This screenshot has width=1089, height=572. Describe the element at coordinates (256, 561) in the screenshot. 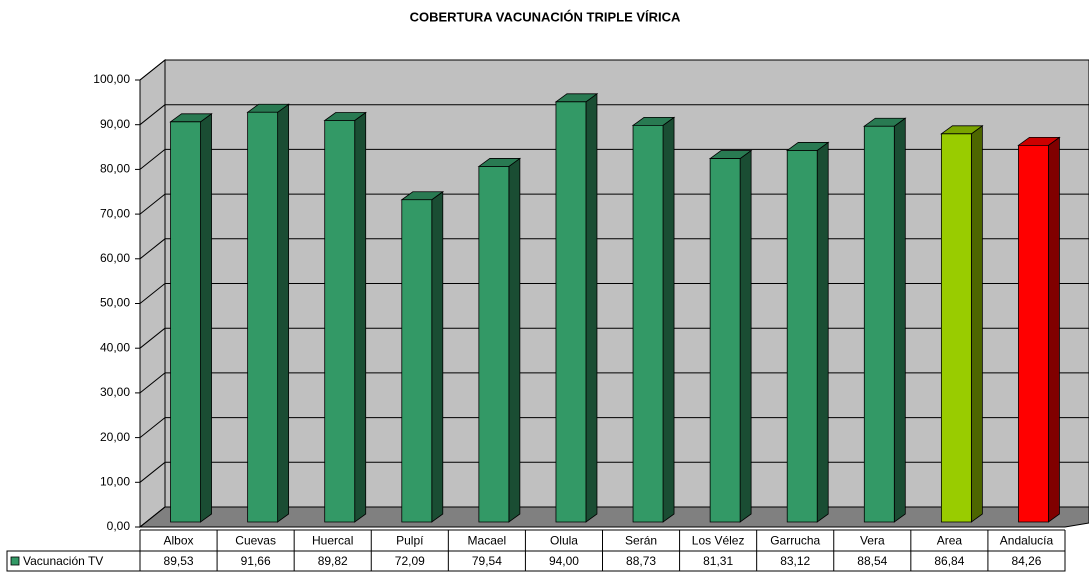

I see `value-label: 91,66` at that location.